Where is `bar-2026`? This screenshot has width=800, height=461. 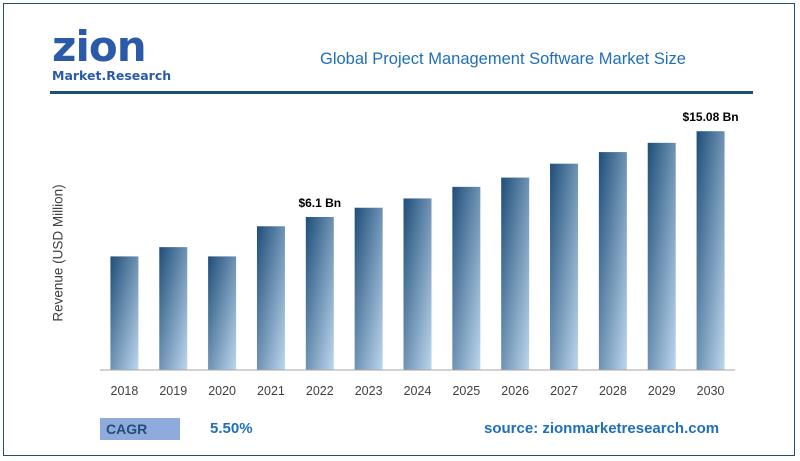 bar-2026 is located at coordinates (515, 273).